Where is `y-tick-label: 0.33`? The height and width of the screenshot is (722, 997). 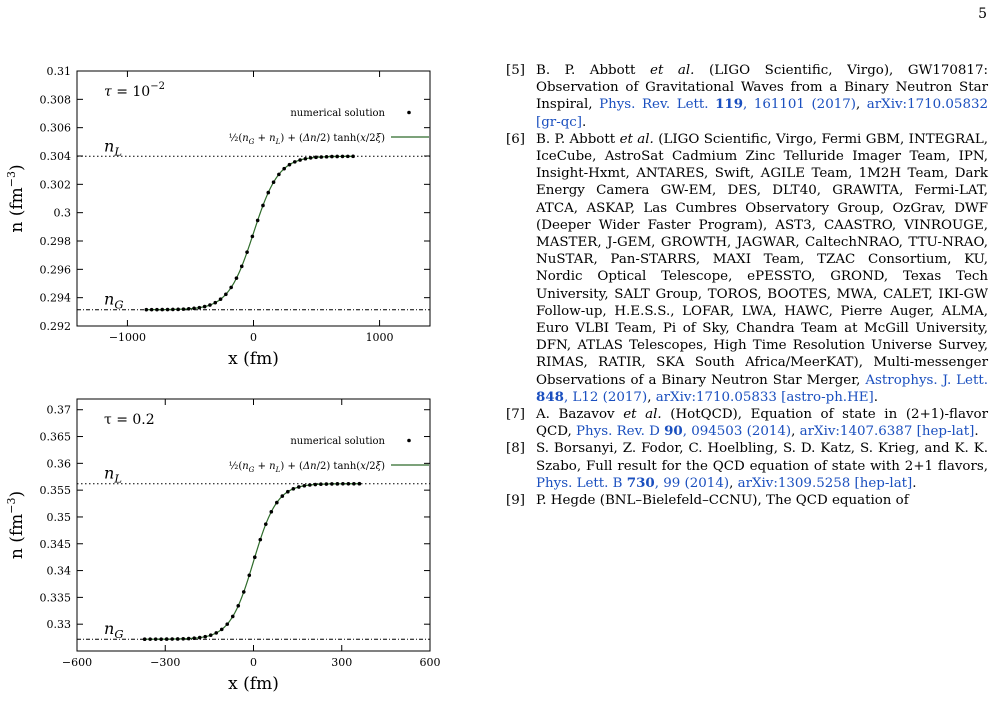
y-tick-label: 0.33 is located at coordinates (59, 624).